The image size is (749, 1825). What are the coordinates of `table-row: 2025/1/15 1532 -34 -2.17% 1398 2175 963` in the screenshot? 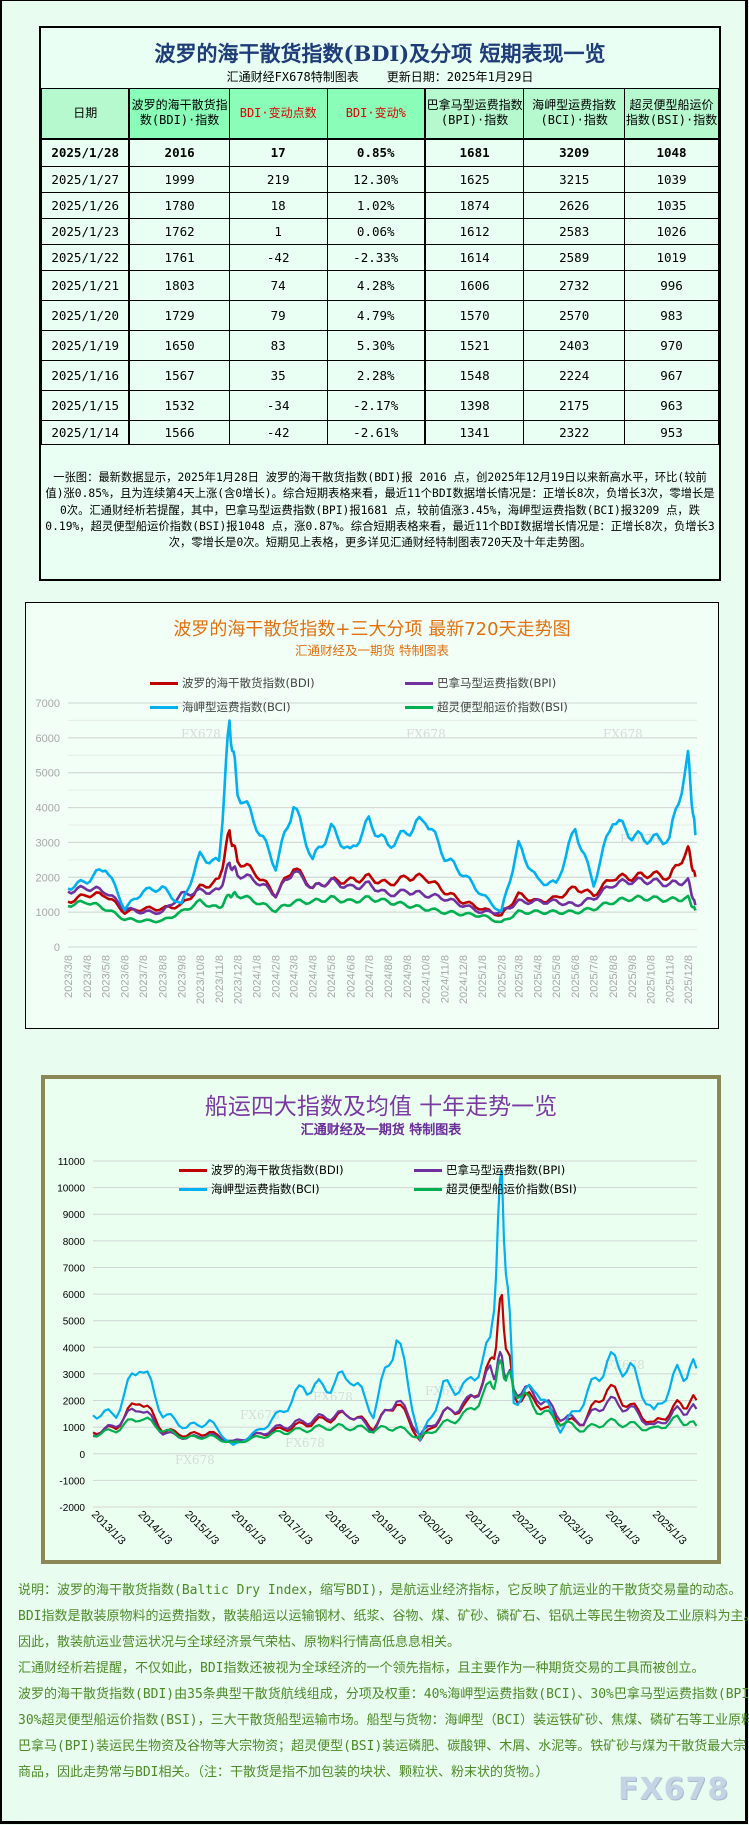 It's located at (380, 405).